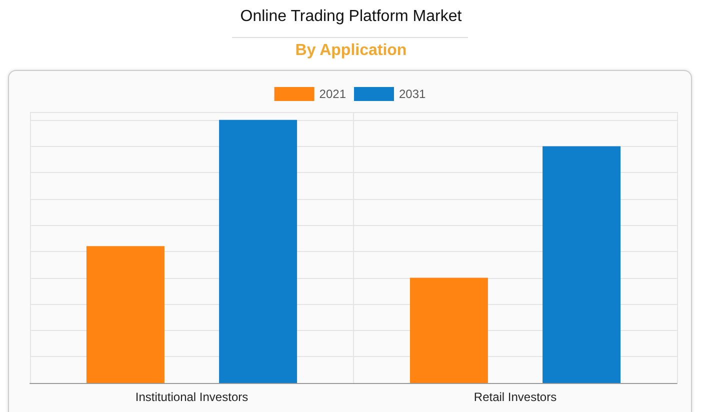  What do you see at coordinates (351, 51) in the screenshot?
I see `chart-subtitle: By Application` at bounding box center [351, 51].